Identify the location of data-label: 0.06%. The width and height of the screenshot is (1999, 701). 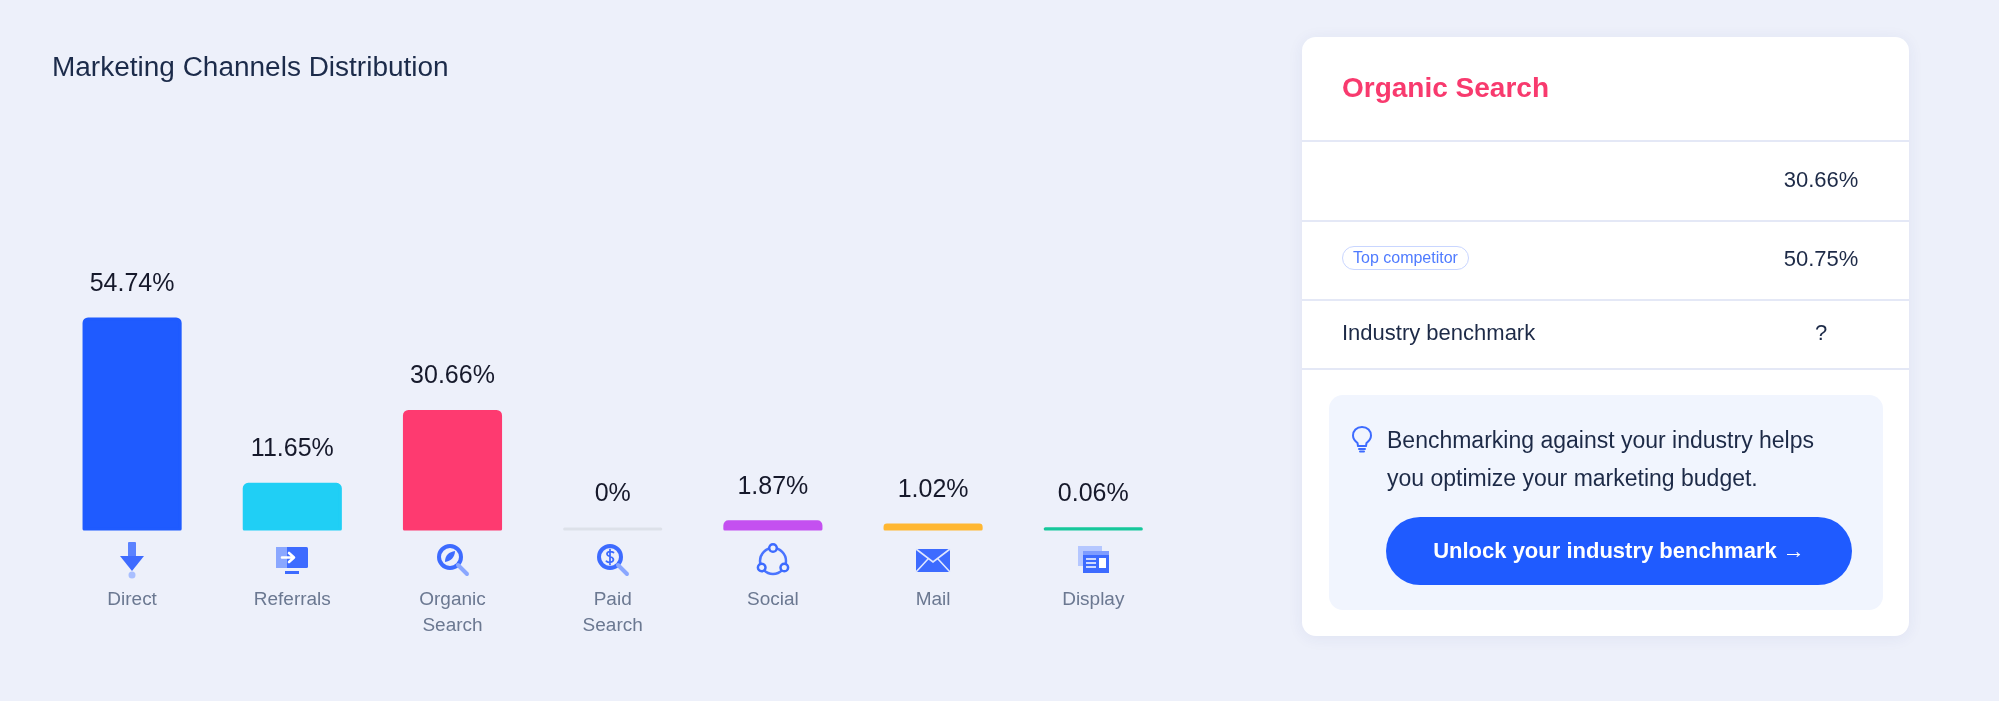
(1093, 491).